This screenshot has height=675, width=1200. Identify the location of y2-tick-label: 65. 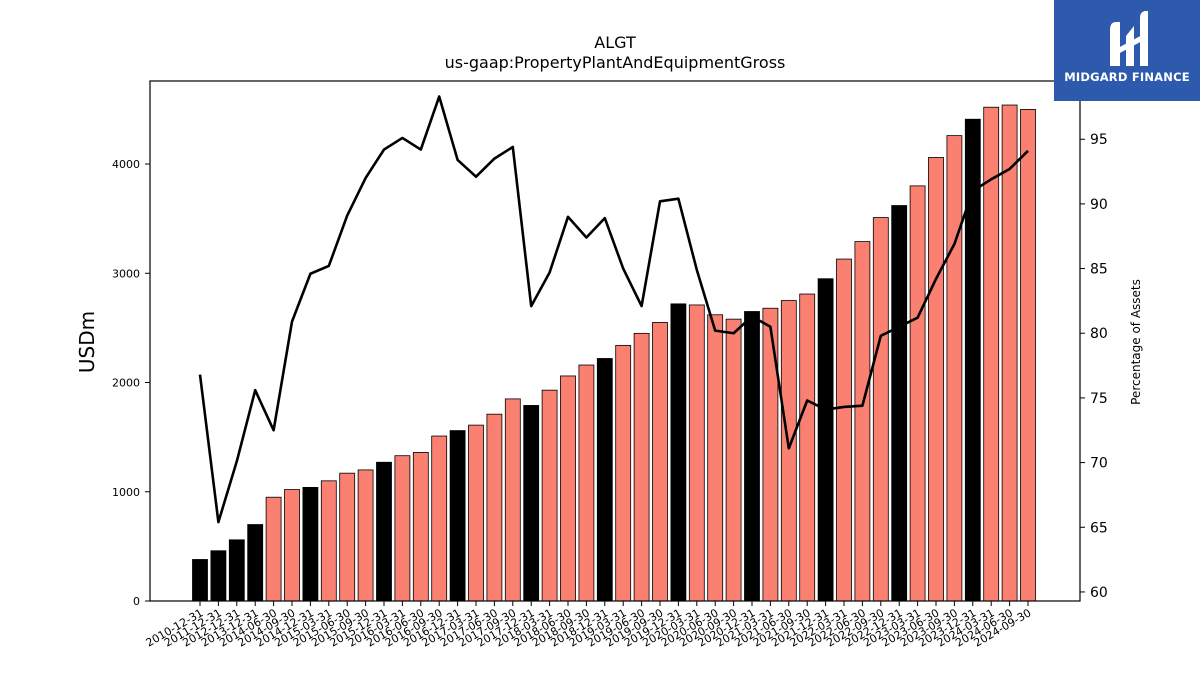
(1099, 528).